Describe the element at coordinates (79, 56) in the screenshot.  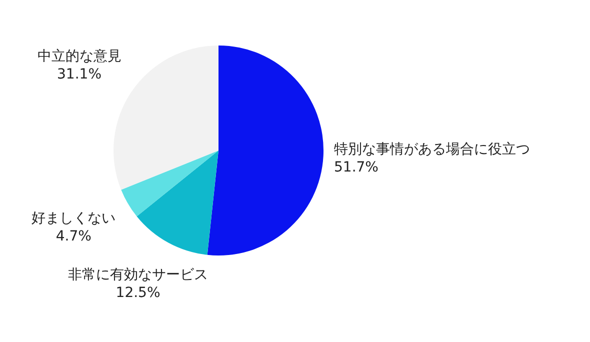
I see `slice-label: 中立的な意見` at that location.